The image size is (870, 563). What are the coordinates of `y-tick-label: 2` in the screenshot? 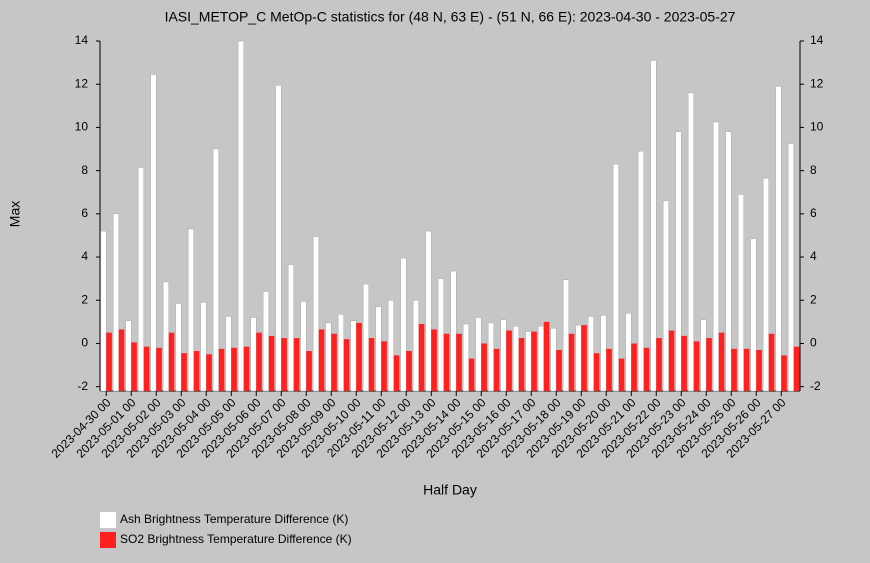 It's located at (84, 299).